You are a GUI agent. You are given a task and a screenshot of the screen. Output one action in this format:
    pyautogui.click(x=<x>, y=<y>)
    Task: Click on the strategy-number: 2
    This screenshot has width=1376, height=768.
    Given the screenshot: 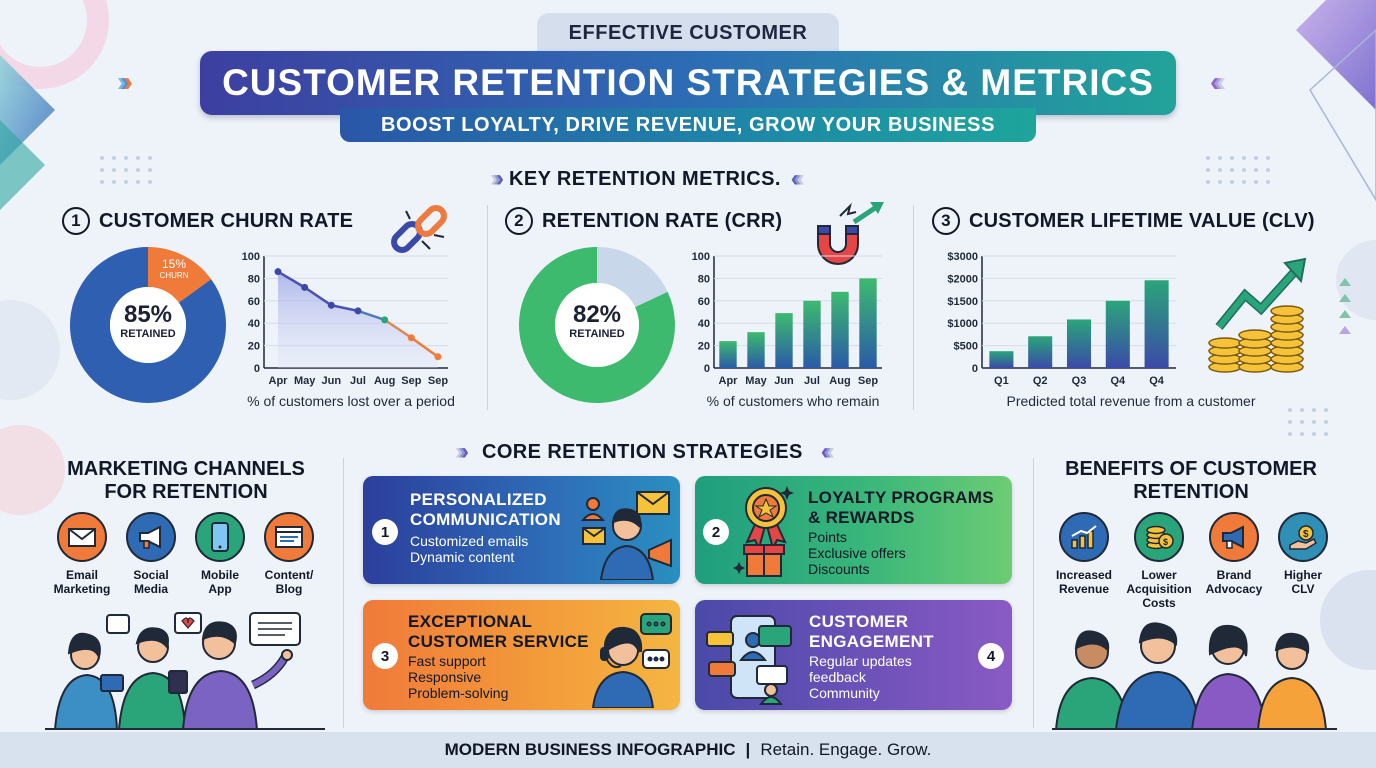 What is the action you would take?
    pyautogui.click(x=716, y=532)
    